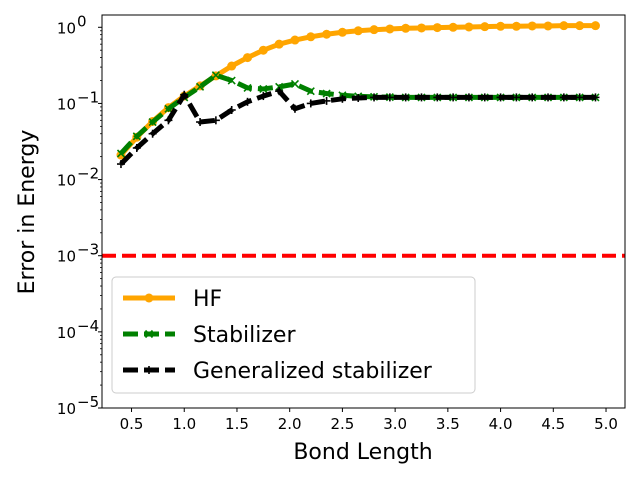 This screenshot has height=480, width=640. I want to click on y-tick-exponent: −4, so click(88, 326).